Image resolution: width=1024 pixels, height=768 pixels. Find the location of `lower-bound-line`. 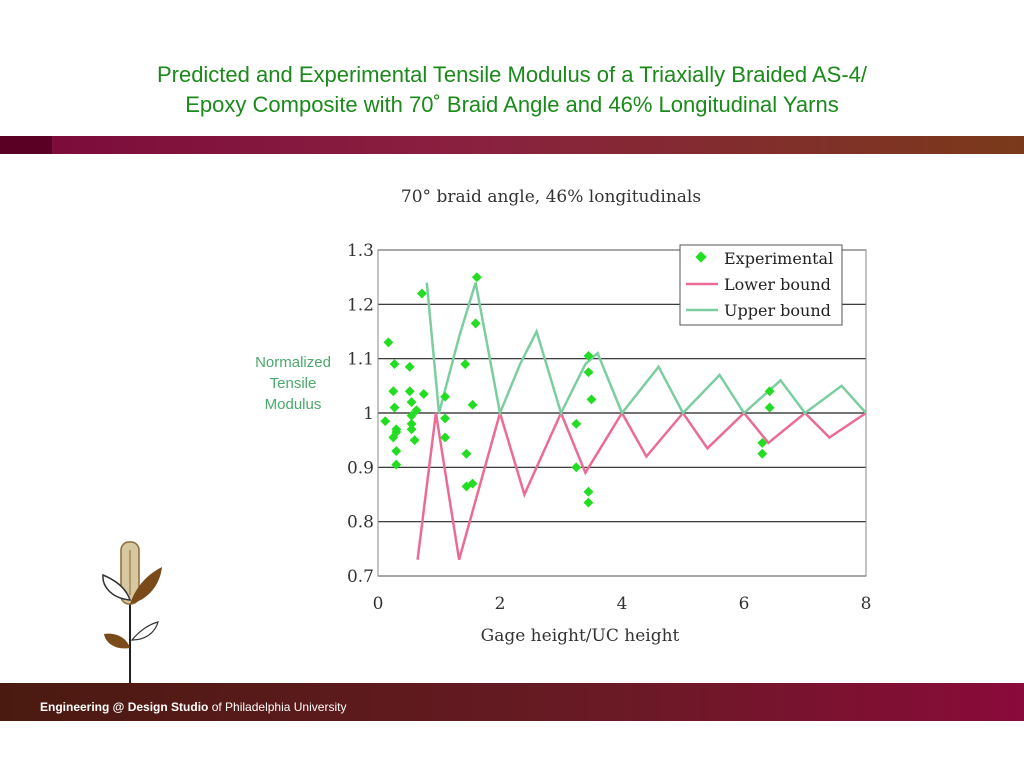

lower-bound-line is located at coordinates (641, 484).